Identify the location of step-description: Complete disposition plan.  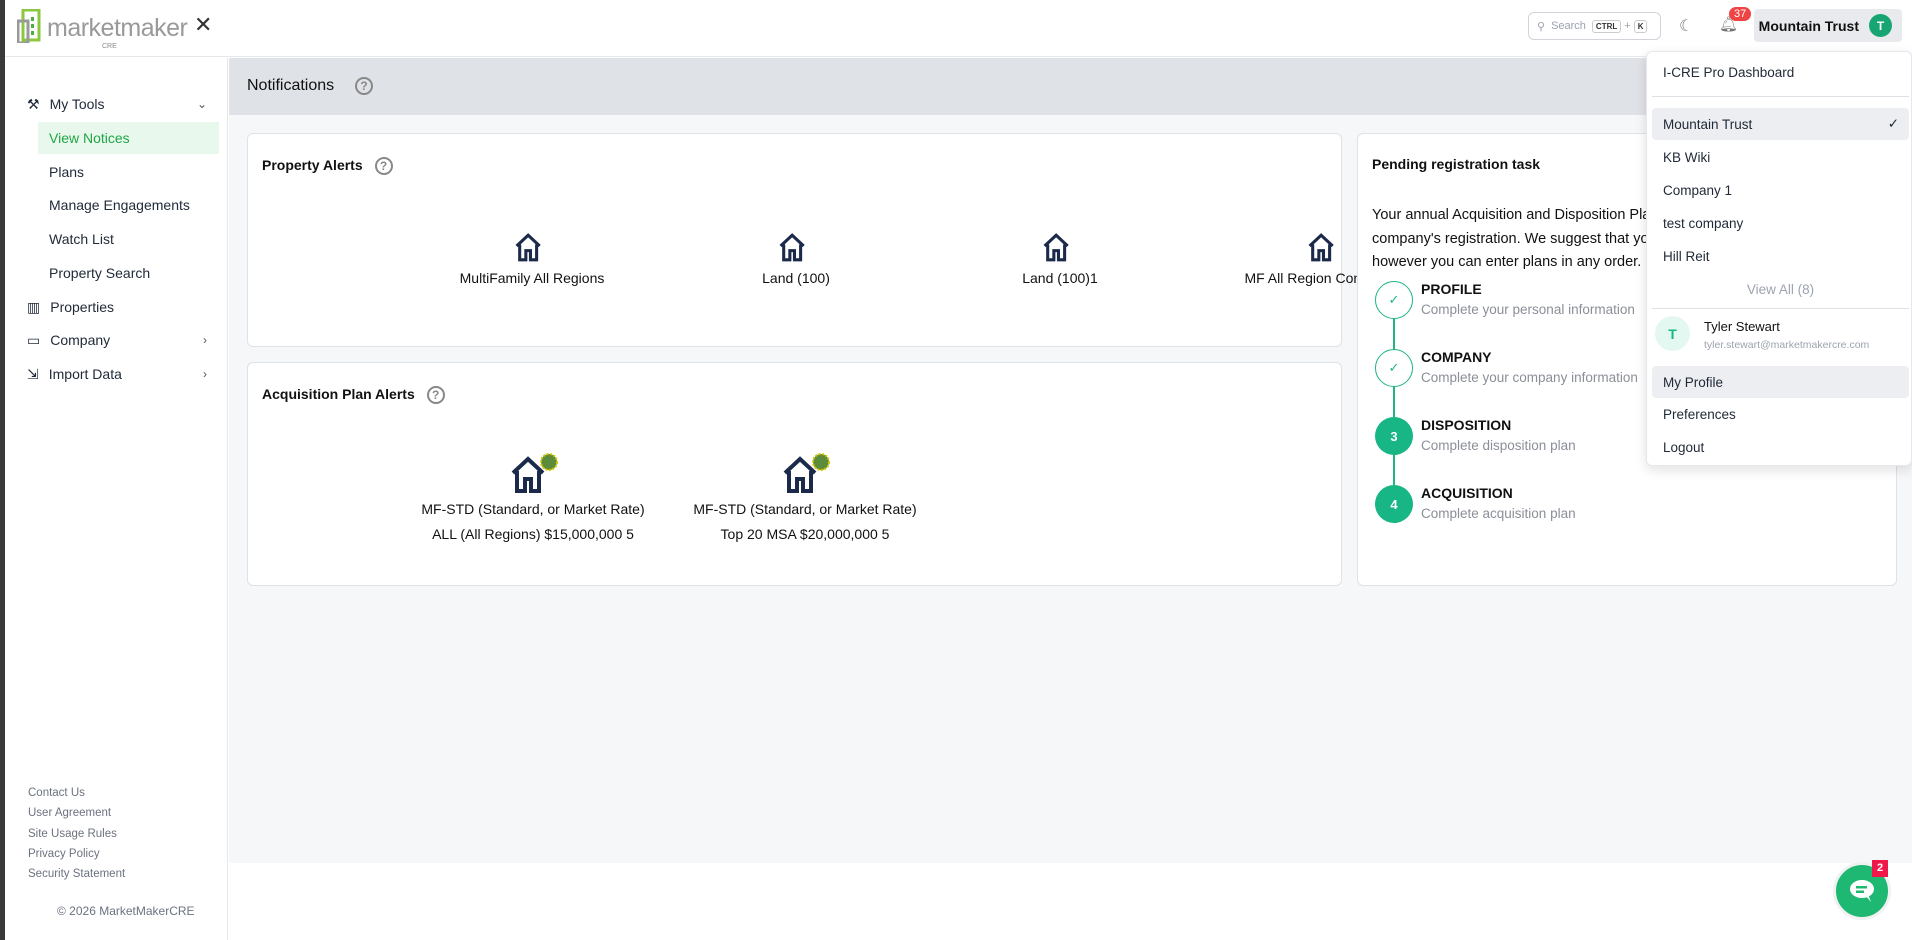
(1498, 445).